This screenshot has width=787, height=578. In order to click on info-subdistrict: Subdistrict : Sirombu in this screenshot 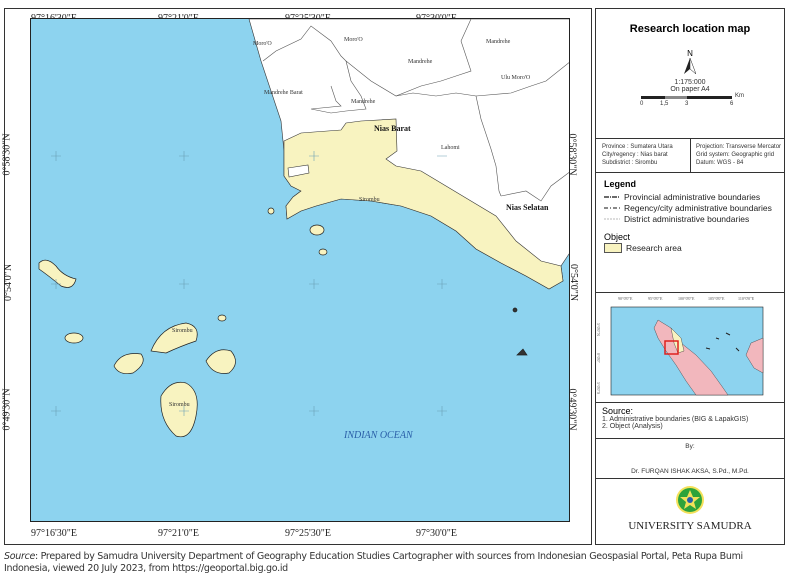, I will do `click(630, 163)`.